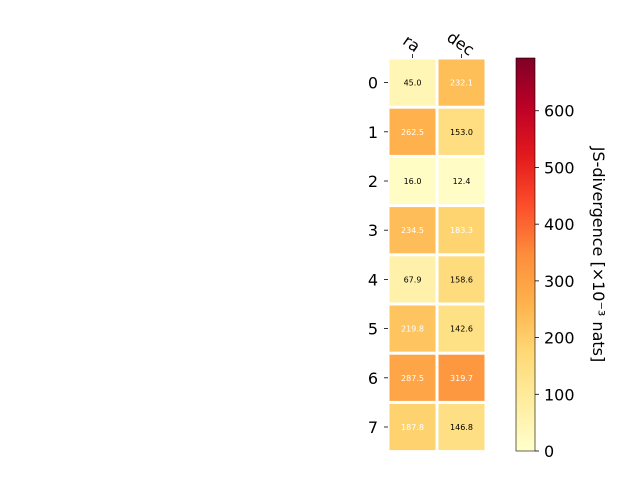 The width and height of the screenshot is (640, 480). I want to click on row-tick-label: 4, so click(373, 279).